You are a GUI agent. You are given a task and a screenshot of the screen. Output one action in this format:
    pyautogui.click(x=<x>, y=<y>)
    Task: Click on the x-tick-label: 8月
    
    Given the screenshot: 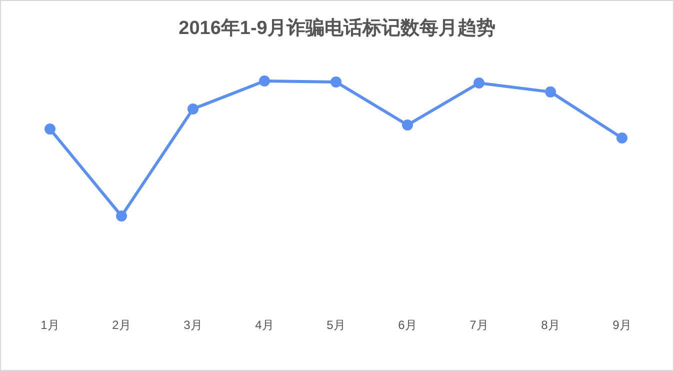 What is the action you would take?
    pyautogui.click(x=550, y=325)
    